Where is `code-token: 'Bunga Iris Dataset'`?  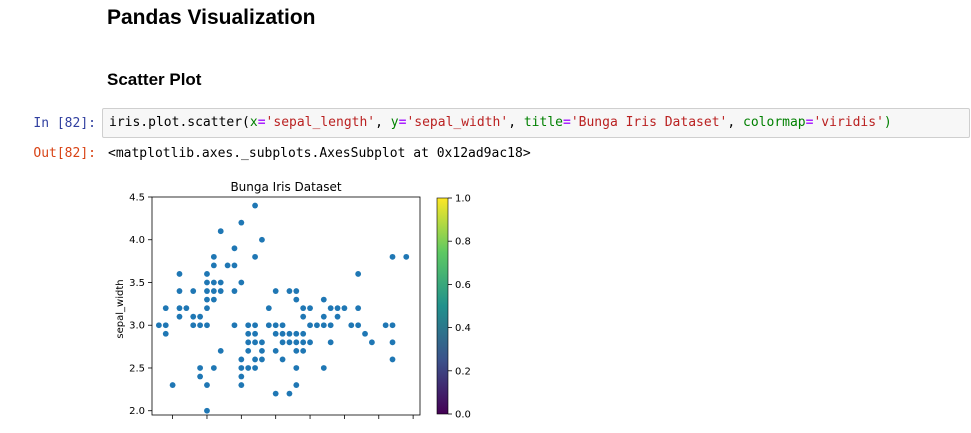 code-token: 'Bunga Iris Dataset' is located at coordinates (649, 122).